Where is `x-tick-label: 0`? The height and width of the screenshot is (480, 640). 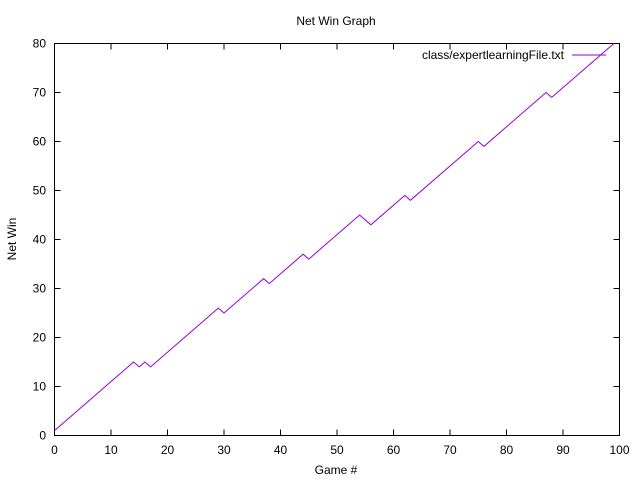 x-tick-label: 0 is located at coordinates (54, 450).